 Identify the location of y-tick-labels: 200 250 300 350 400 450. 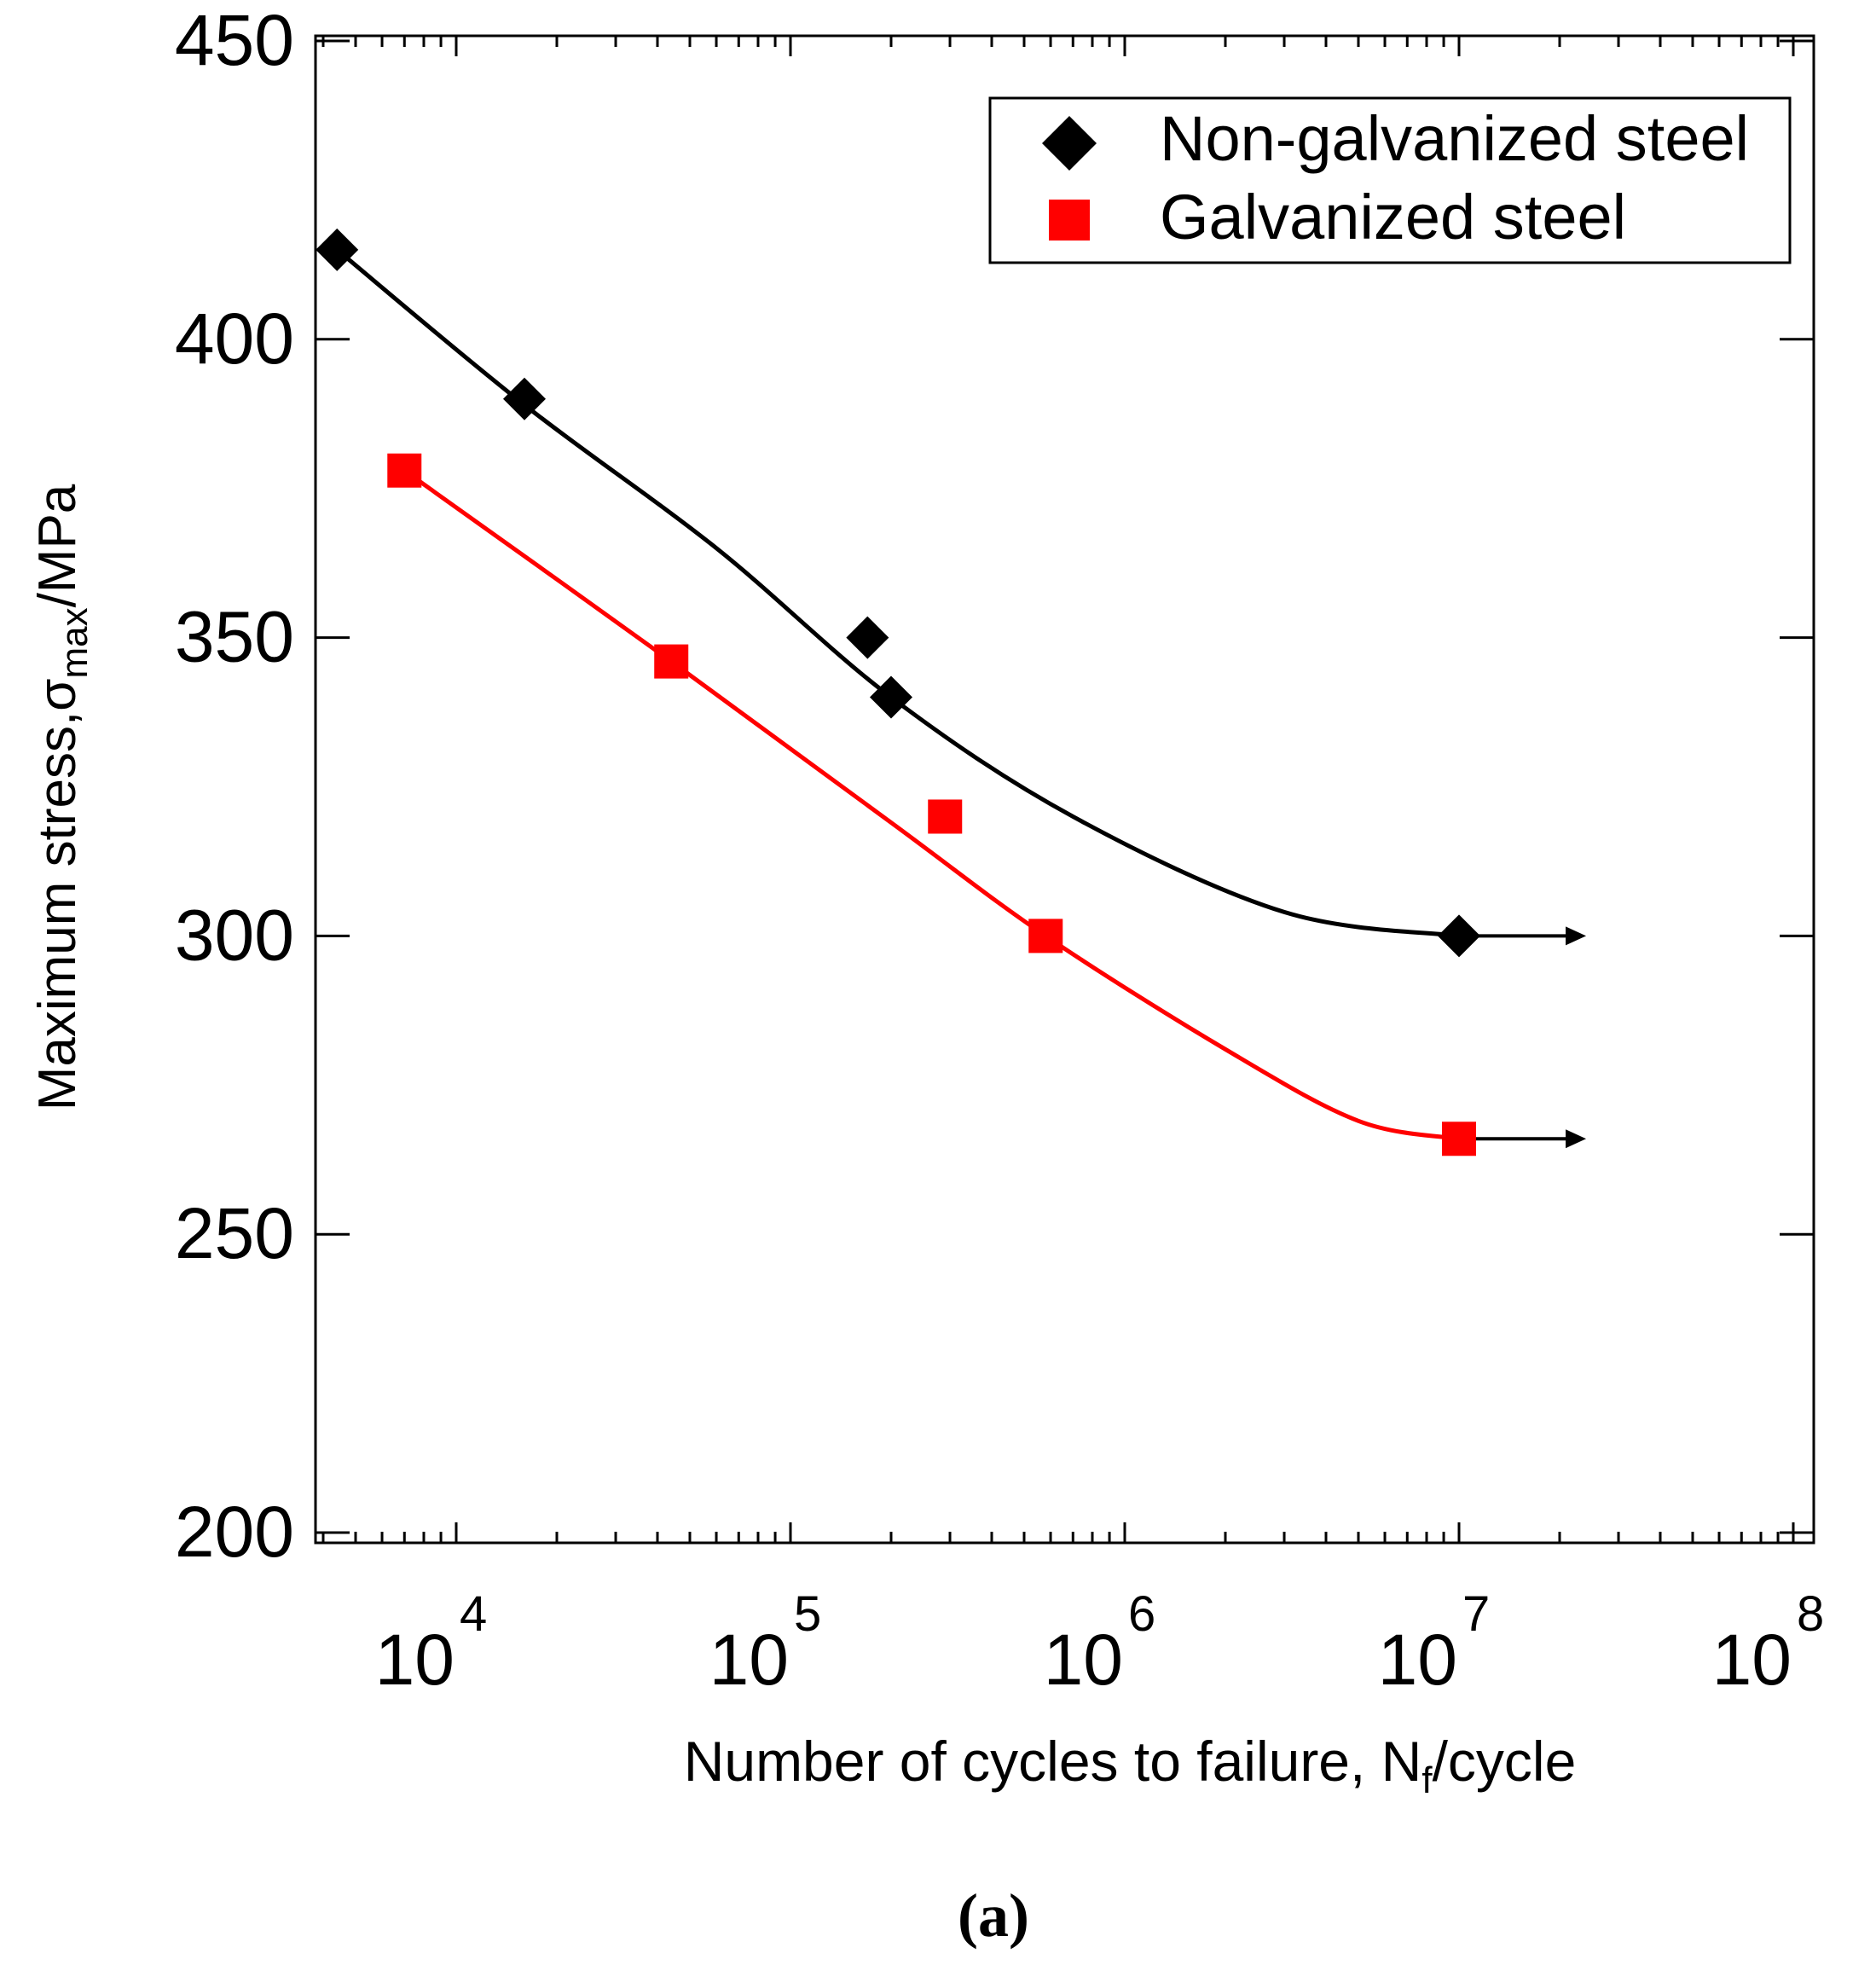
(234, 786).